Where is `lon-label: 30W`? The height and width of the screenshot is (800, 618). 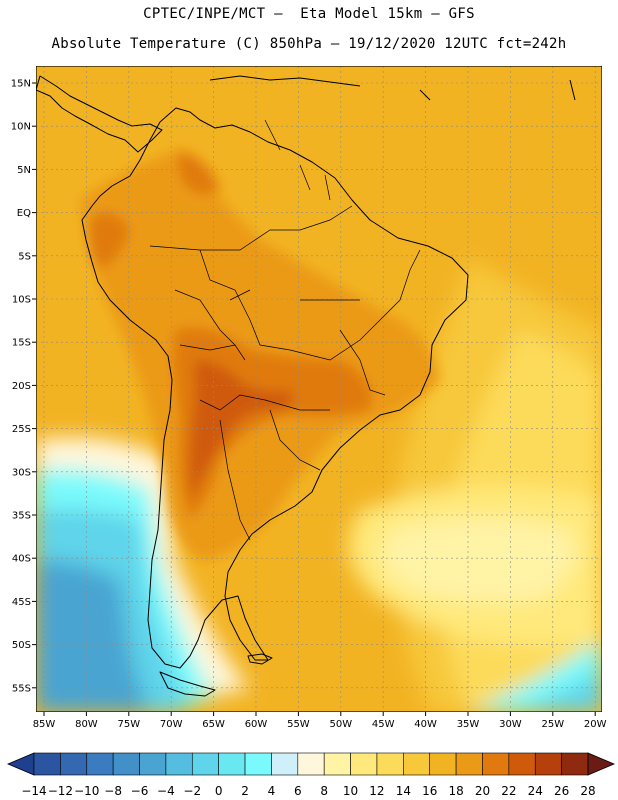 lon-label: 30W is located at coordinates (510, 724).